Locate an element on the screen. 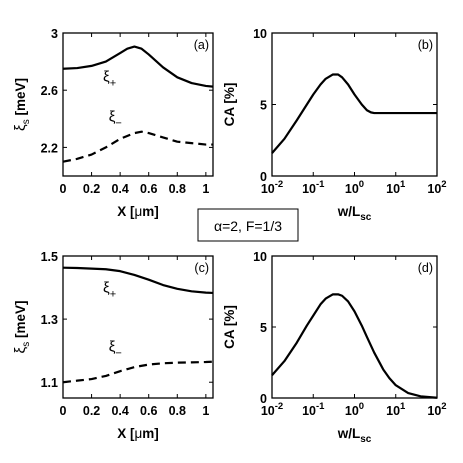 The image size is (463, 463). y-tick-label: 1.3 is located at coordinates (49, 320).